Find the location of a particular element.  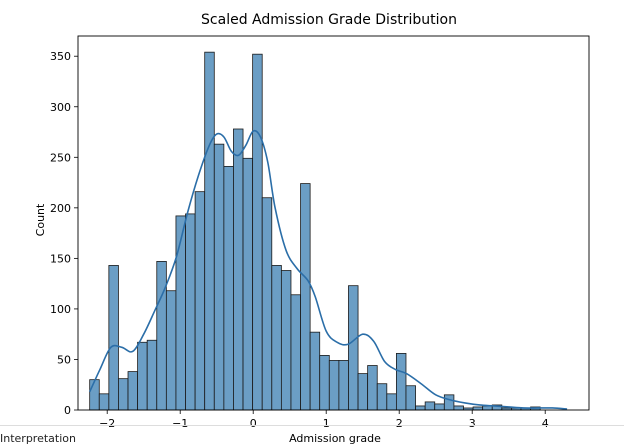

y-tick-label: 50 is located at coordinates (64, 359).